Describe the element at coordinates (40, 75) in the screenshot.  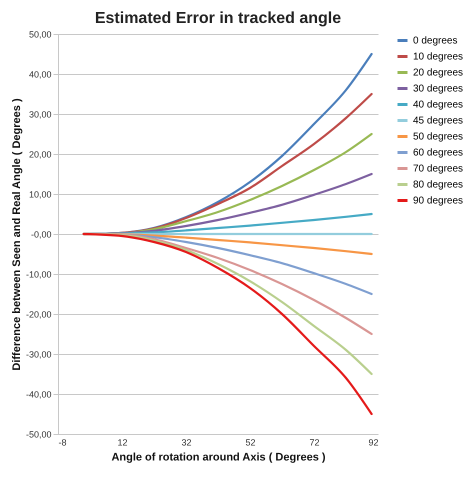
I see `y-tick-label: 40,00` at that location.